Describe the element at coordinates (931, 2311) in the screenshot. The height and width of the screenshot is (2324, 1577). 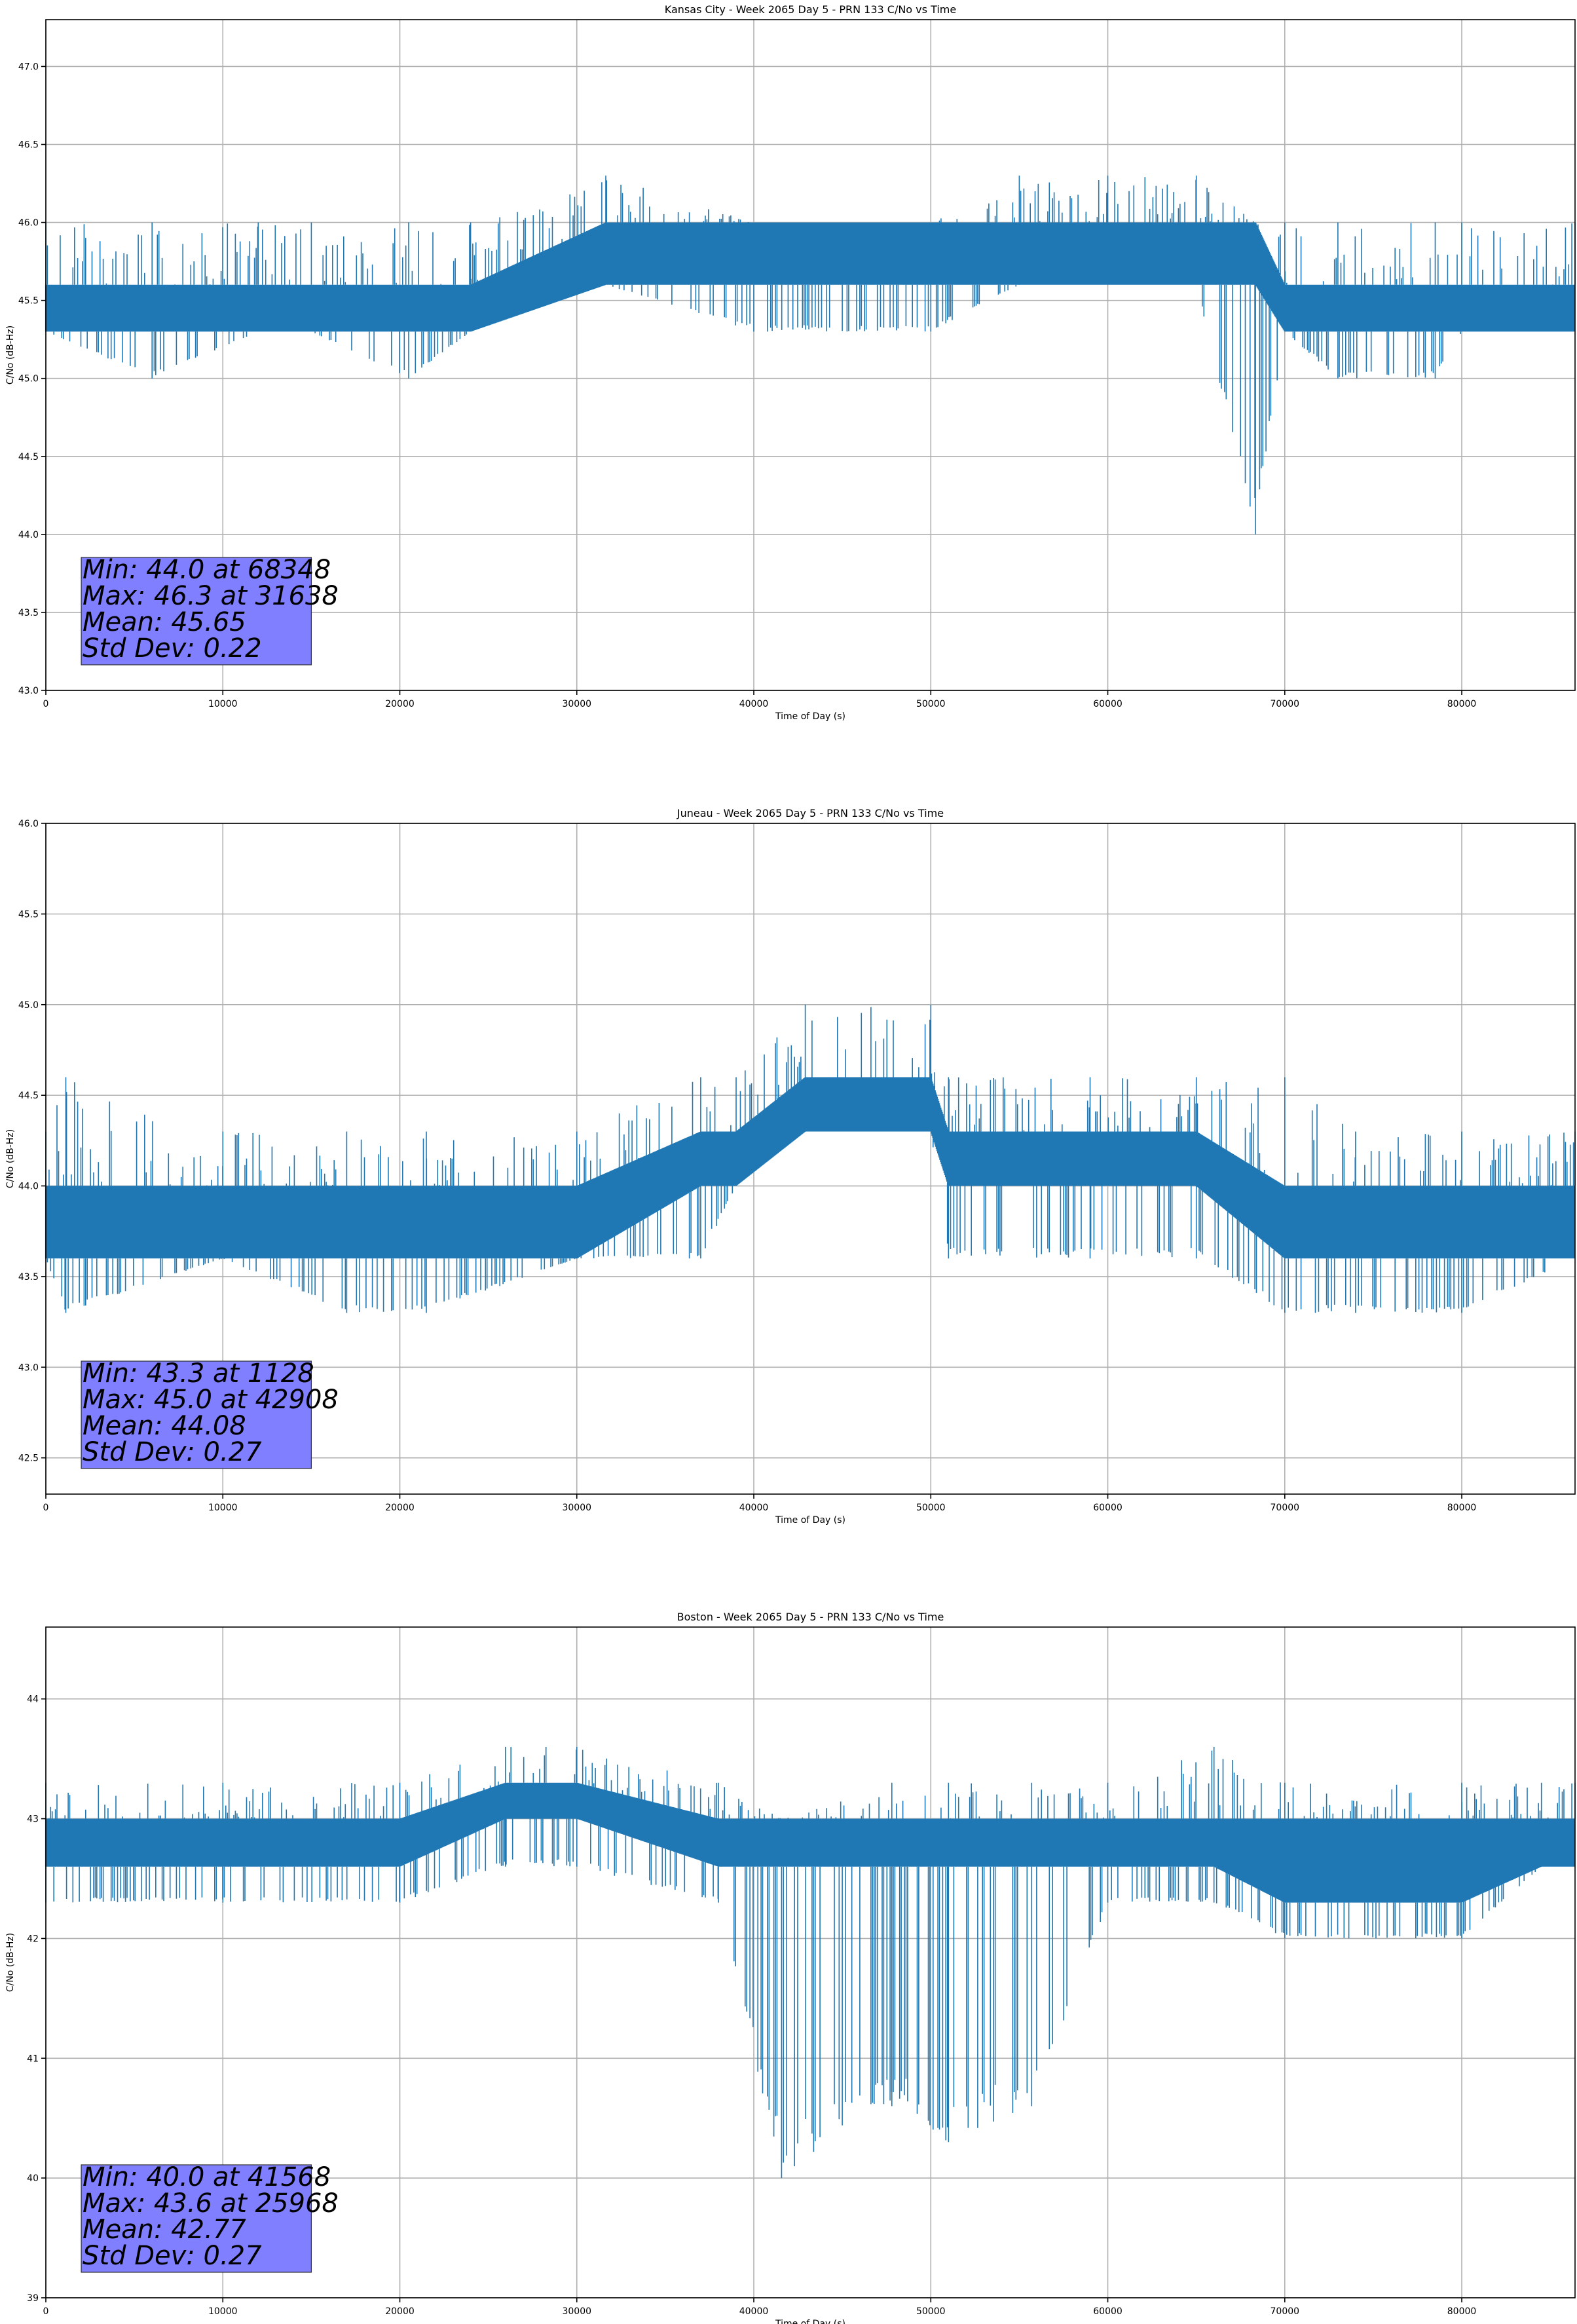
I see `boston-x-tick-label: 50000` at that location.